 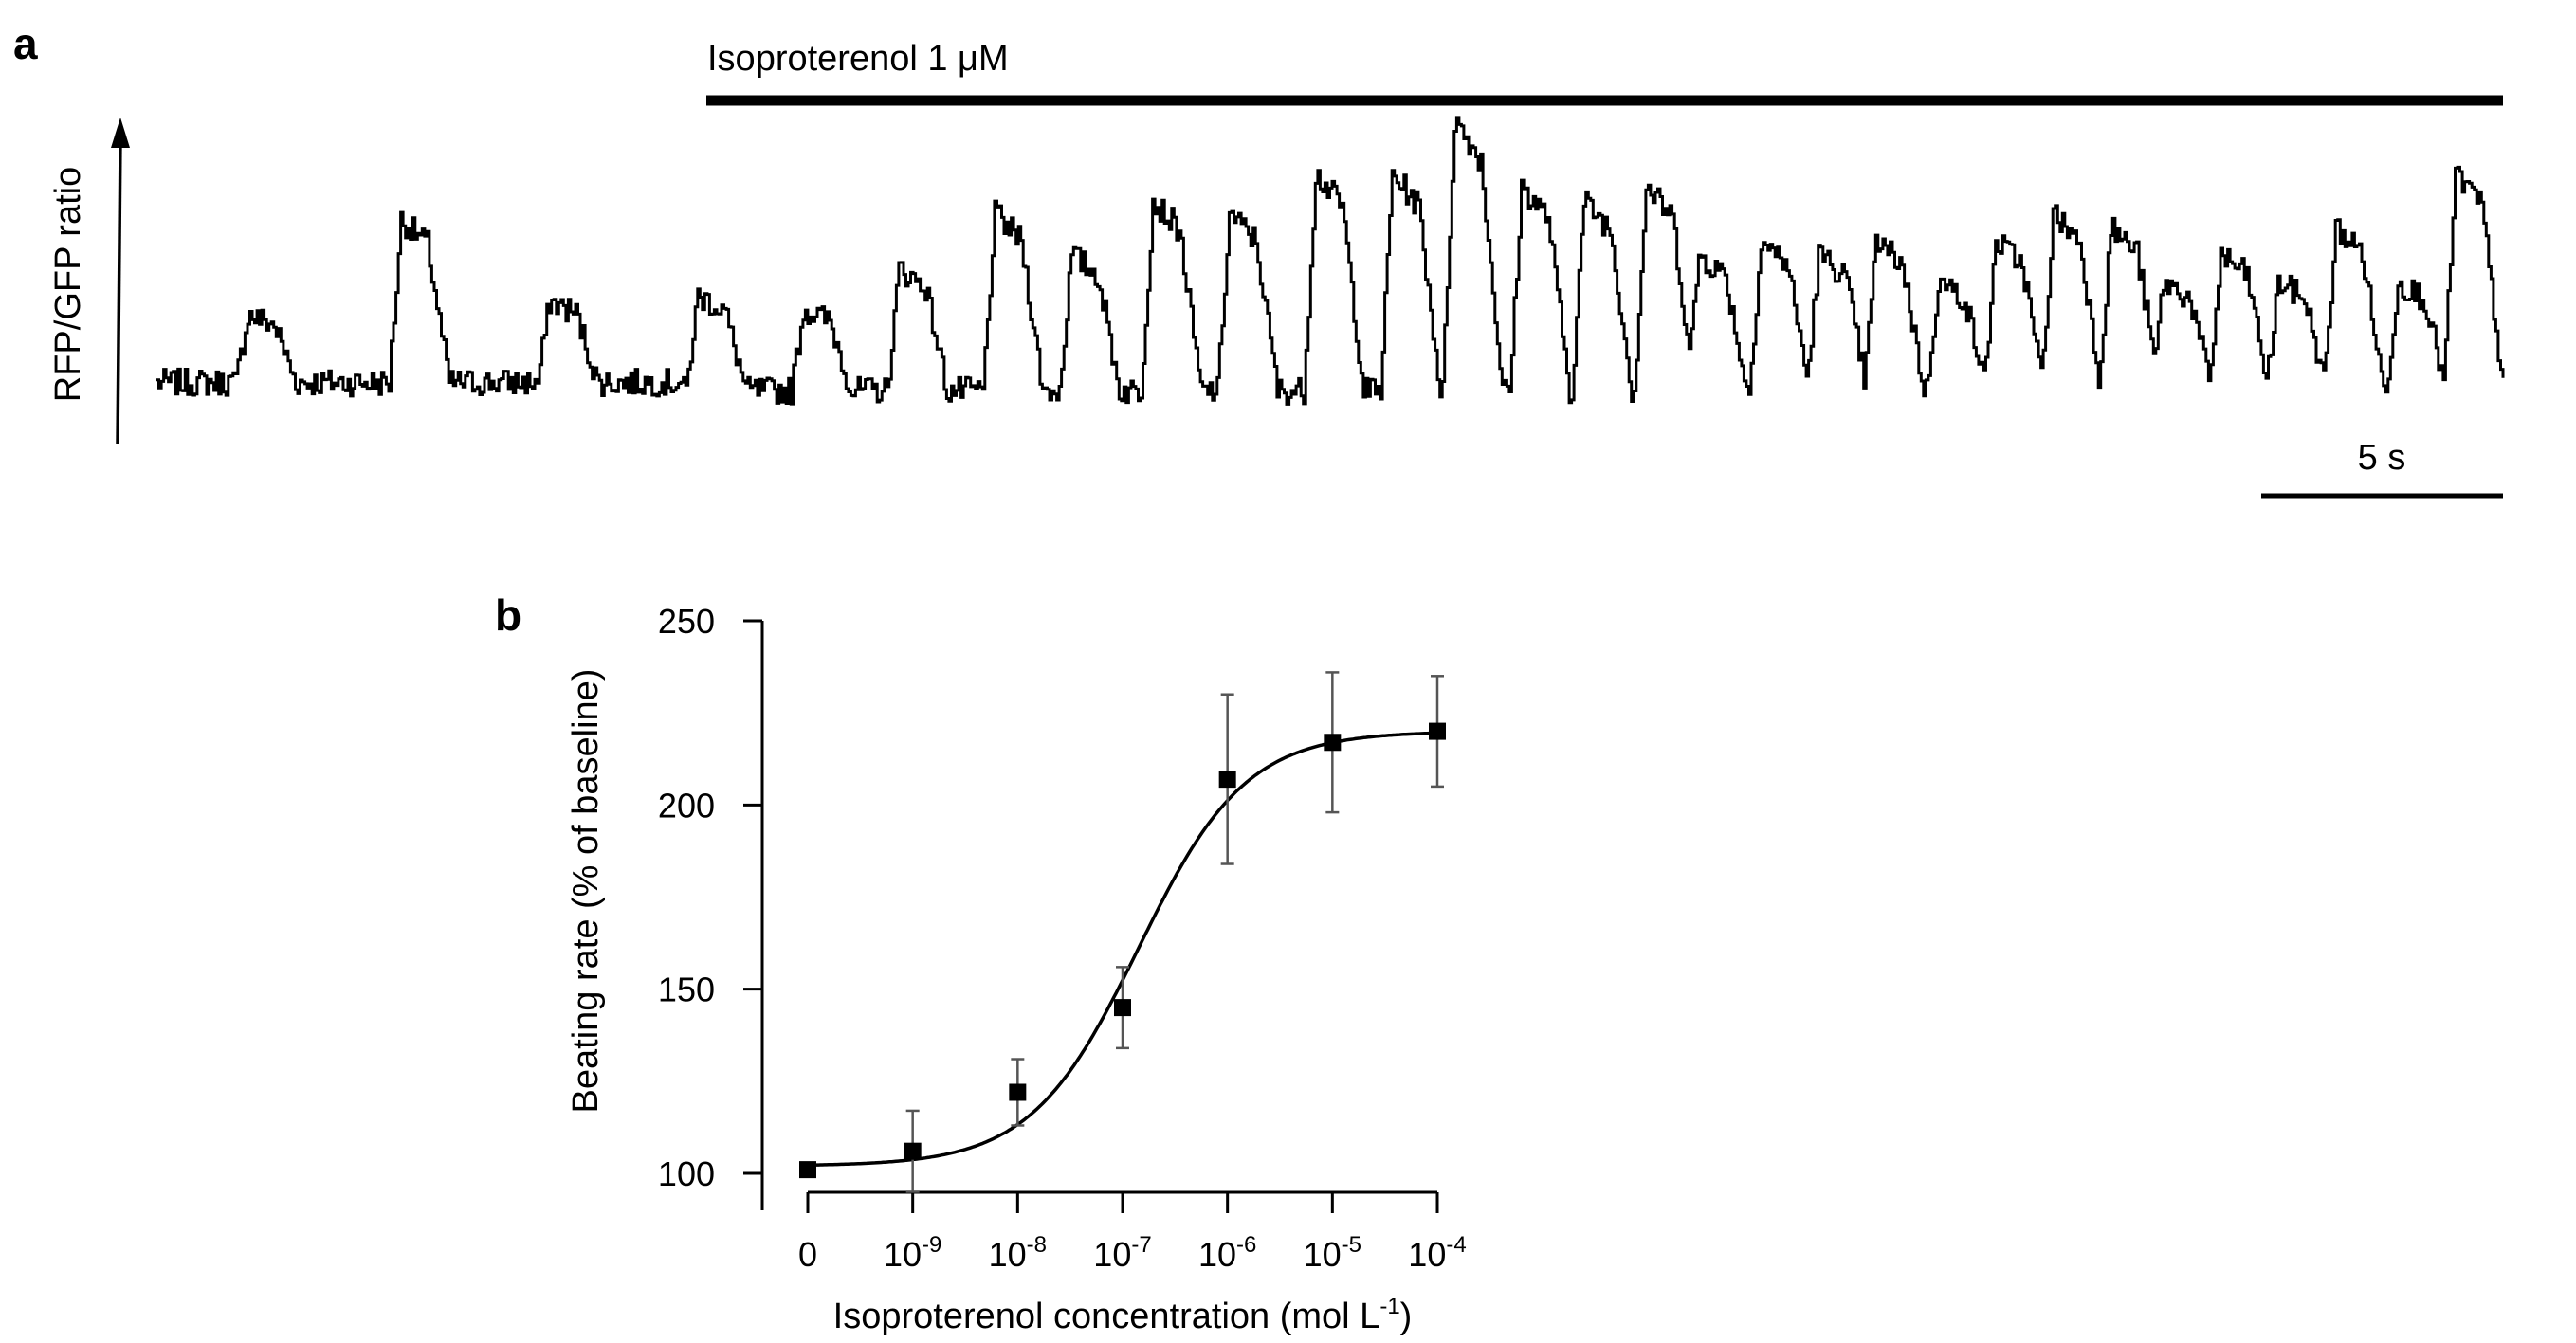 What do you see at coordinates (686, 805) in the screenshot?
I see `y-tick-label: 200` at bounding box center [686, 805].